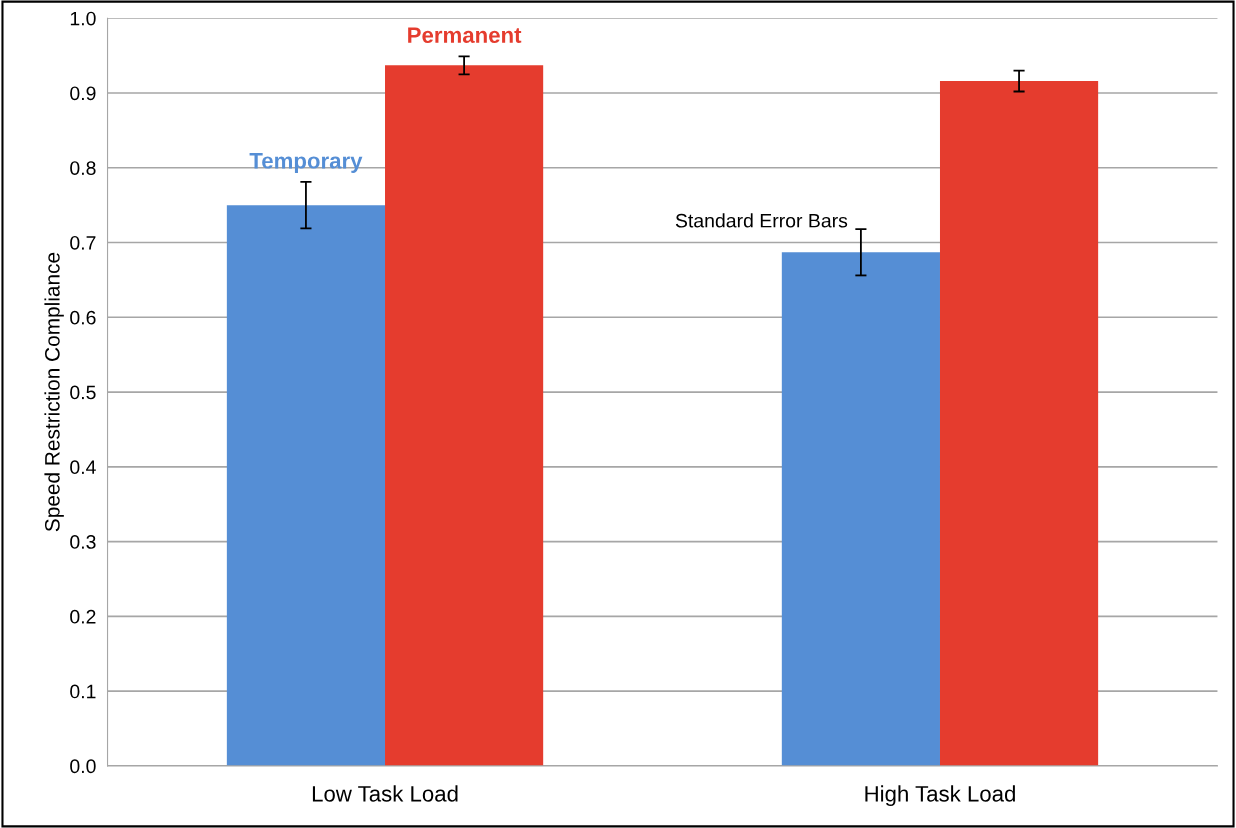  Describe the element at coordinates (761, 220) in the screenshot. I see `annotation: Standard Error Bars` at that location.